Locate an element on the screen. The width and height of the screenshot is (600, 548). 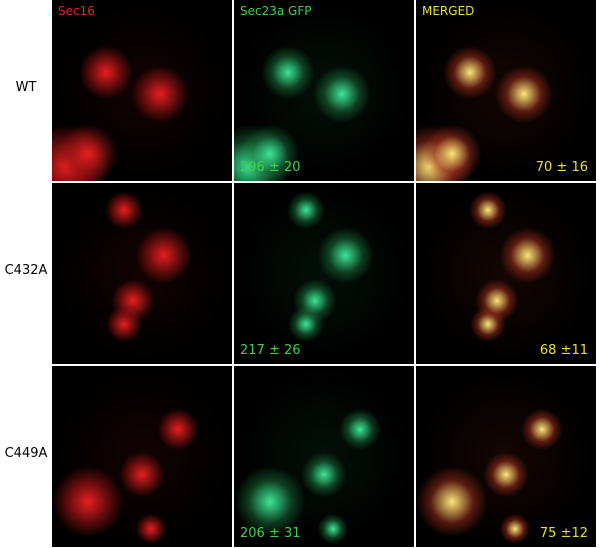
micrograph-panel: MERGED 70 ± 16 is located at coordinates (506, 90).